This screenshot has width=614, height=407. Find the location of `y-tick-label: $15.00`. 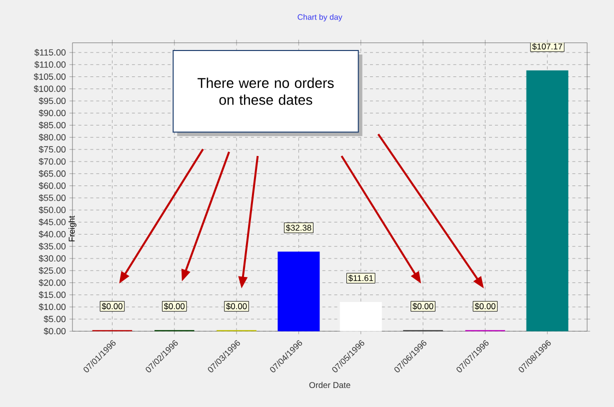

y-tick-label: $15.00 is located at coordinates (52, 294).